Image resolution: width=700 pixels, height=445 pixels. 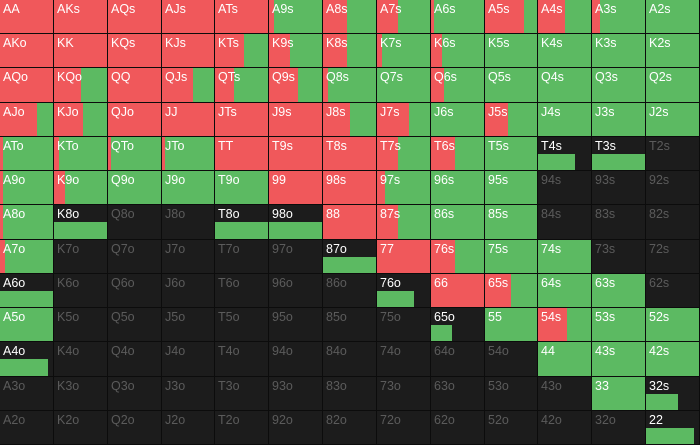 I want to click on hand-cell-k5o: K5o, so click(x=81, y=325).